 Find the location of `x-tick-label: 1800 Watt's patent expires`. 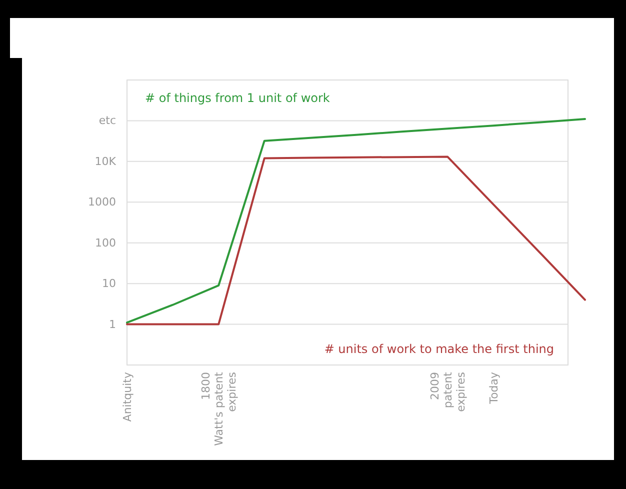

x-tick-label: 1800 Watt's patent expires is located at coordinates (219, 408).